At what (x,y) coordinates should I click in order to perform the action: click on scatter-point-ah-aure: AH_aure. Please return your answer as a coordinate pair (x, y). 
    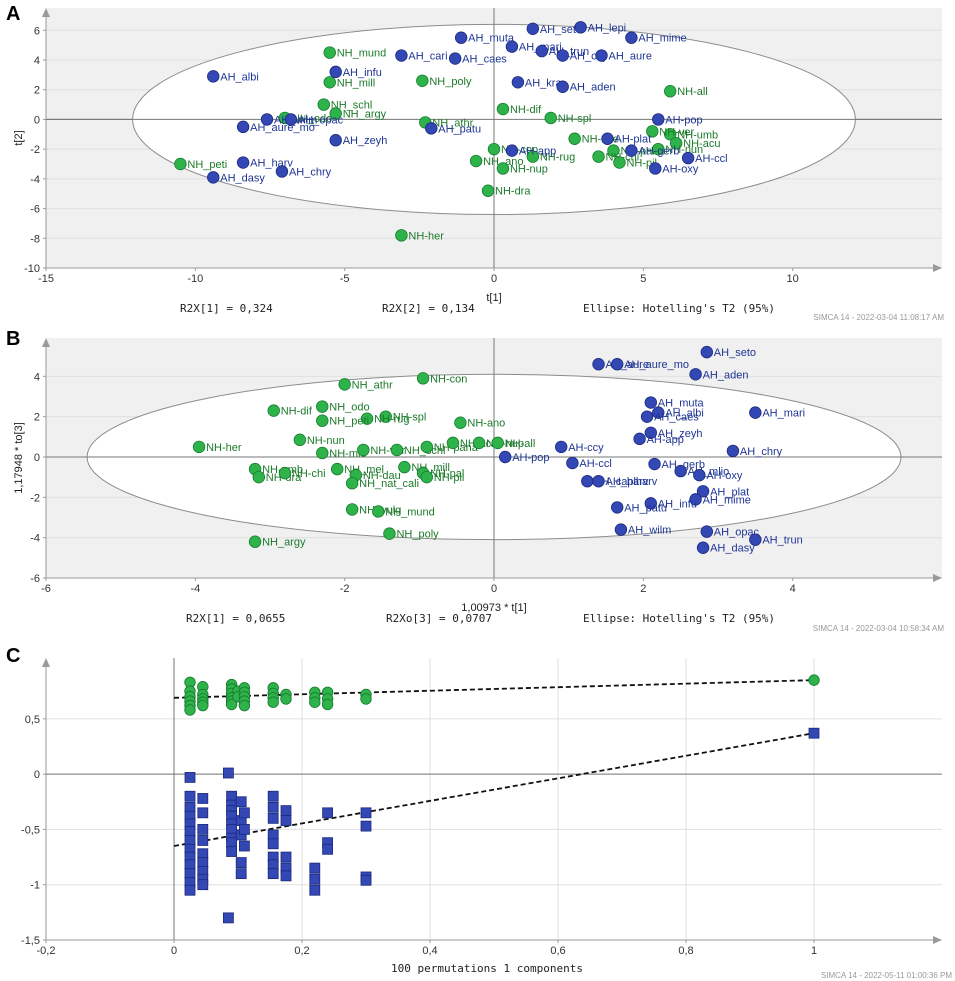
    Looking at the image, I should click on (623, 56).